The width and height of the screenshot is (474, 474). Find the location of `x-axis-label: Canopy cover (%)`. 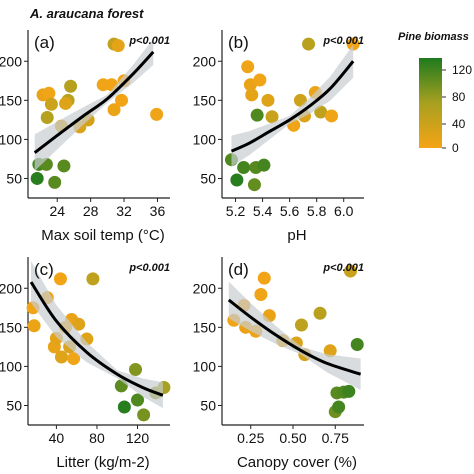

x-axis-label: Canopy cover (%) is located at coordinates (297, 462).